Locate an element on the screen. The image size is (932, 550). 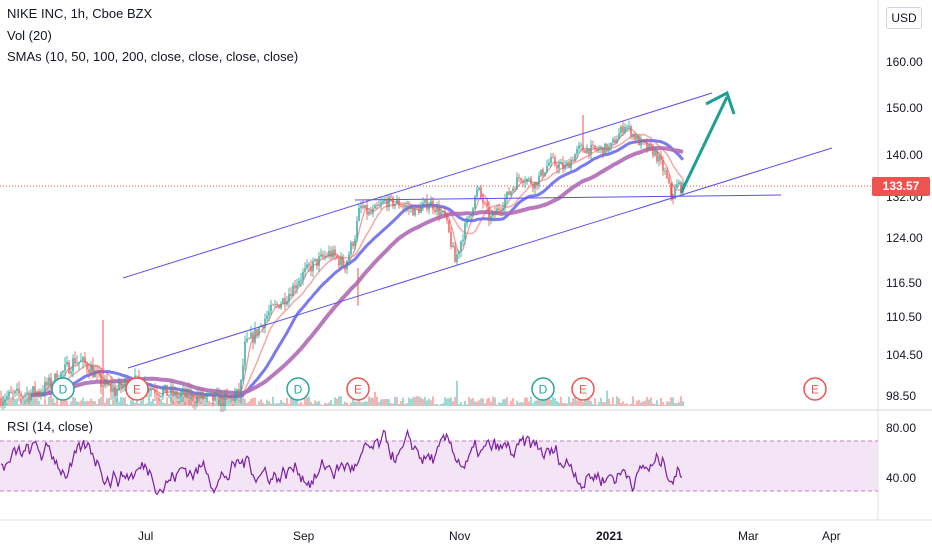
projection-arrow is located at coordinates (707, 142).